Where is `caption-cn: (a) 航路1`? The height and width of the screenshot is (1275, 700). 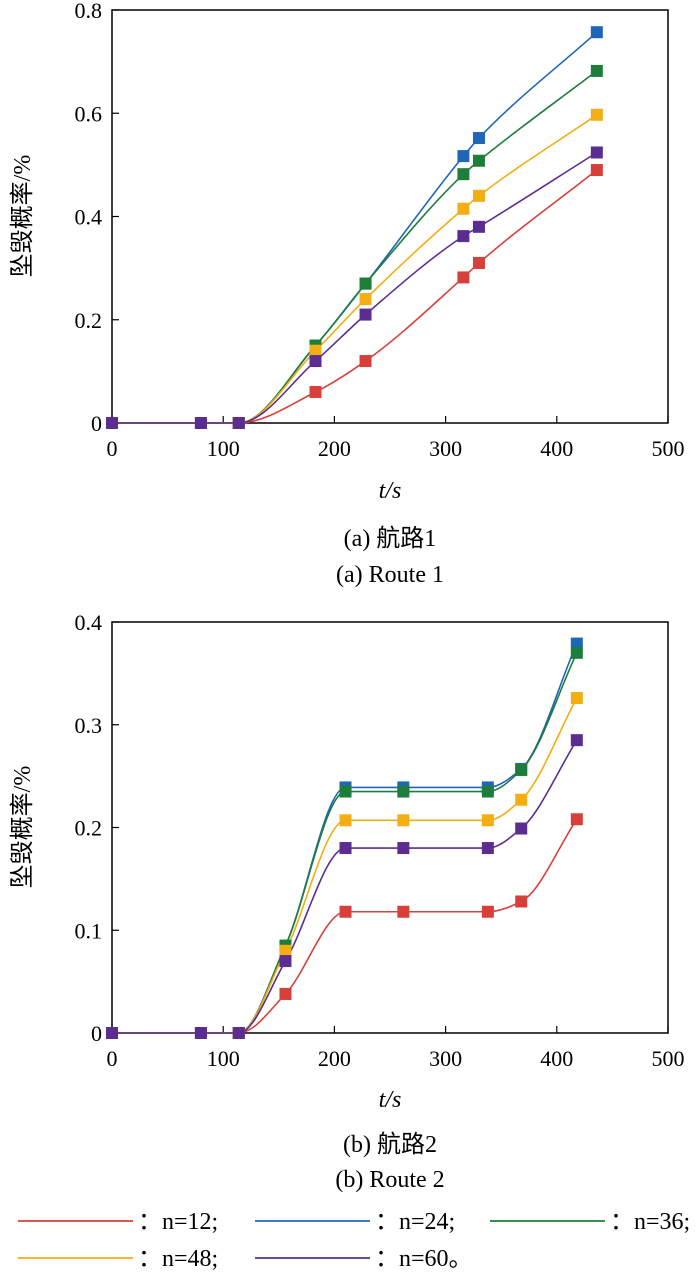
caption-cn: (a) 航路1 is located at coordinates (390, 538).